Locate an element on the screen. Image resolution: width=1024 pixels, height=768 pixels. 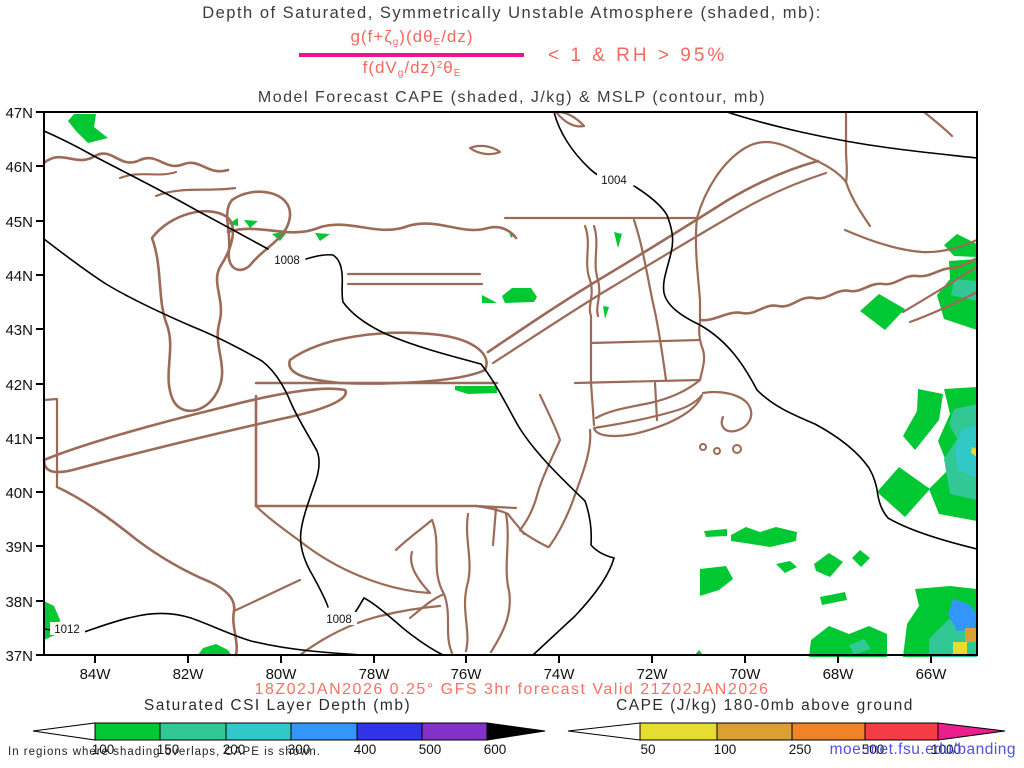
y-tick-label: 47N is located at coordinates (19, 113).